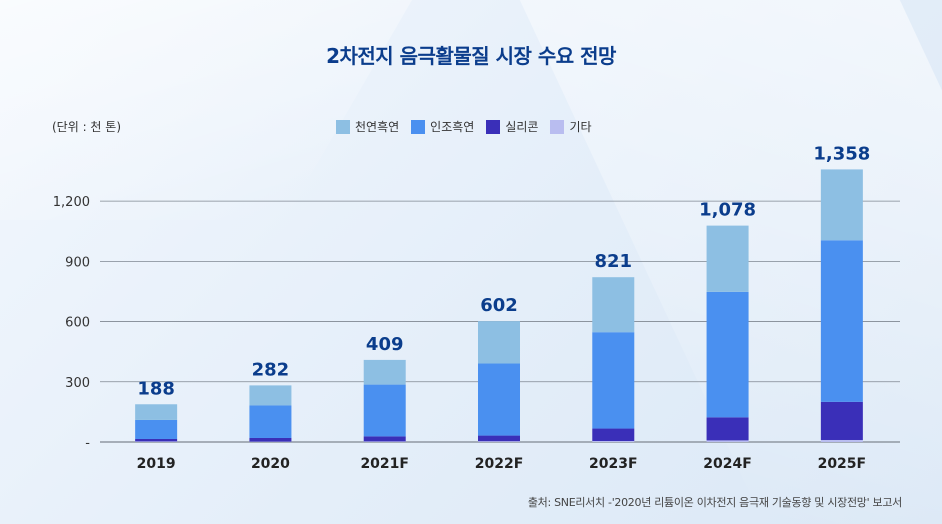 Image resolution: width=942 pixels, height=524 pixels. Describe the element at coordinates (156, 388) in the screenshot. I see `bar-total-label: 188` at that location.